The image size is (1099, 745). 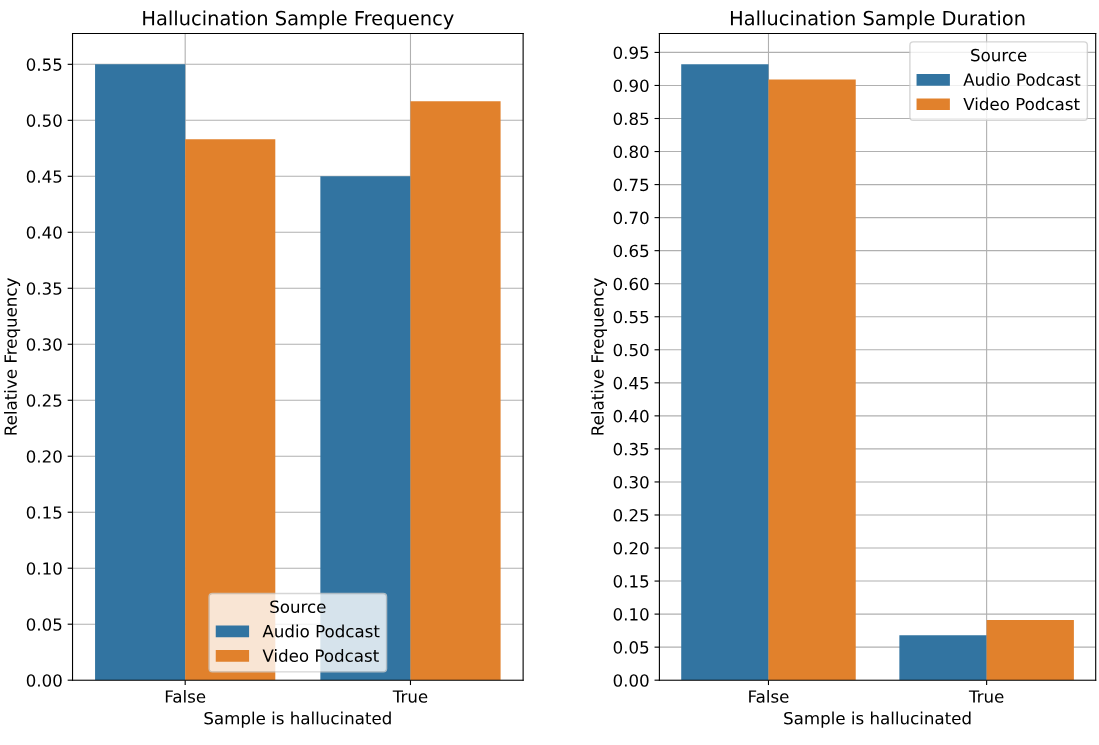 I want to click on y-tick-label: 0.90, so click(x=631, y=86).